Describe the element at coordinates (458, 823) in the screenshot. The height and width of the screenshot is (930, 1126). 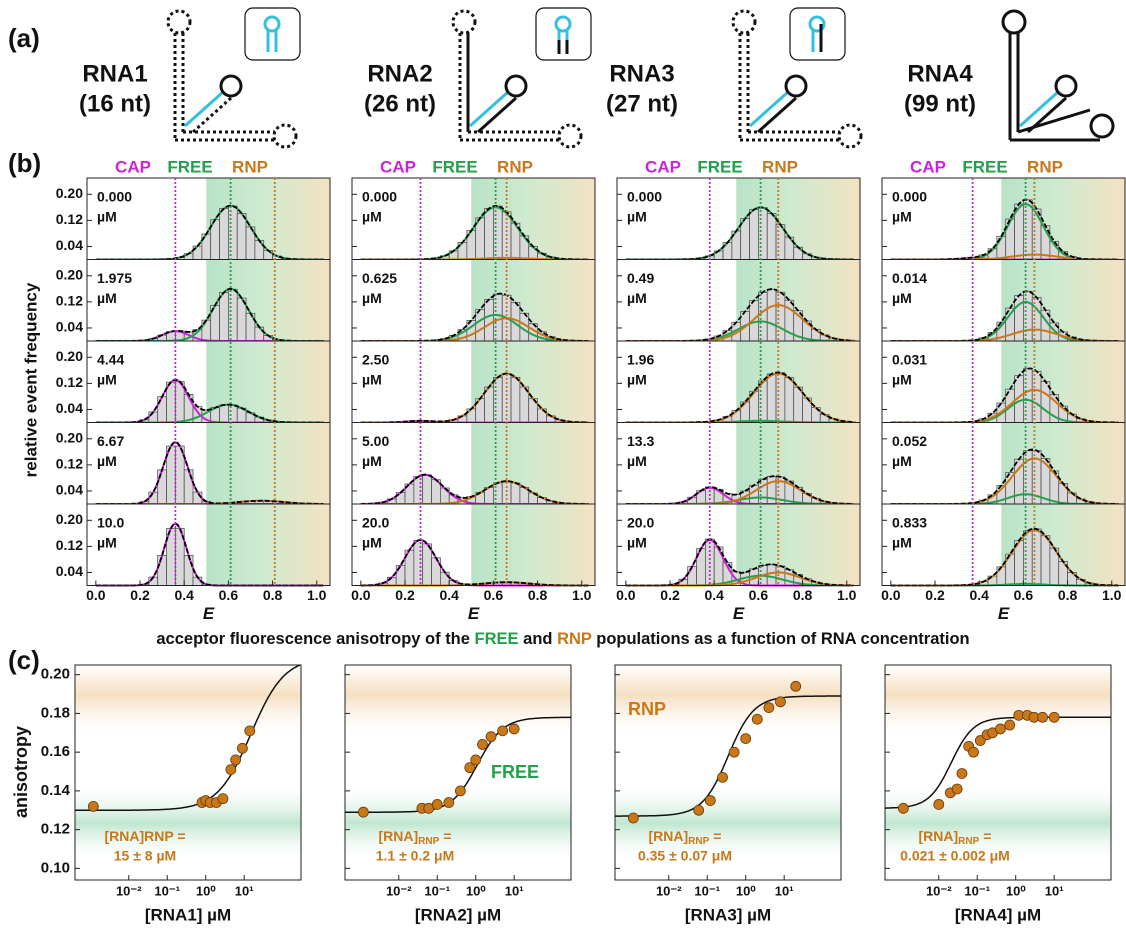
I see `shading-free` at that location.